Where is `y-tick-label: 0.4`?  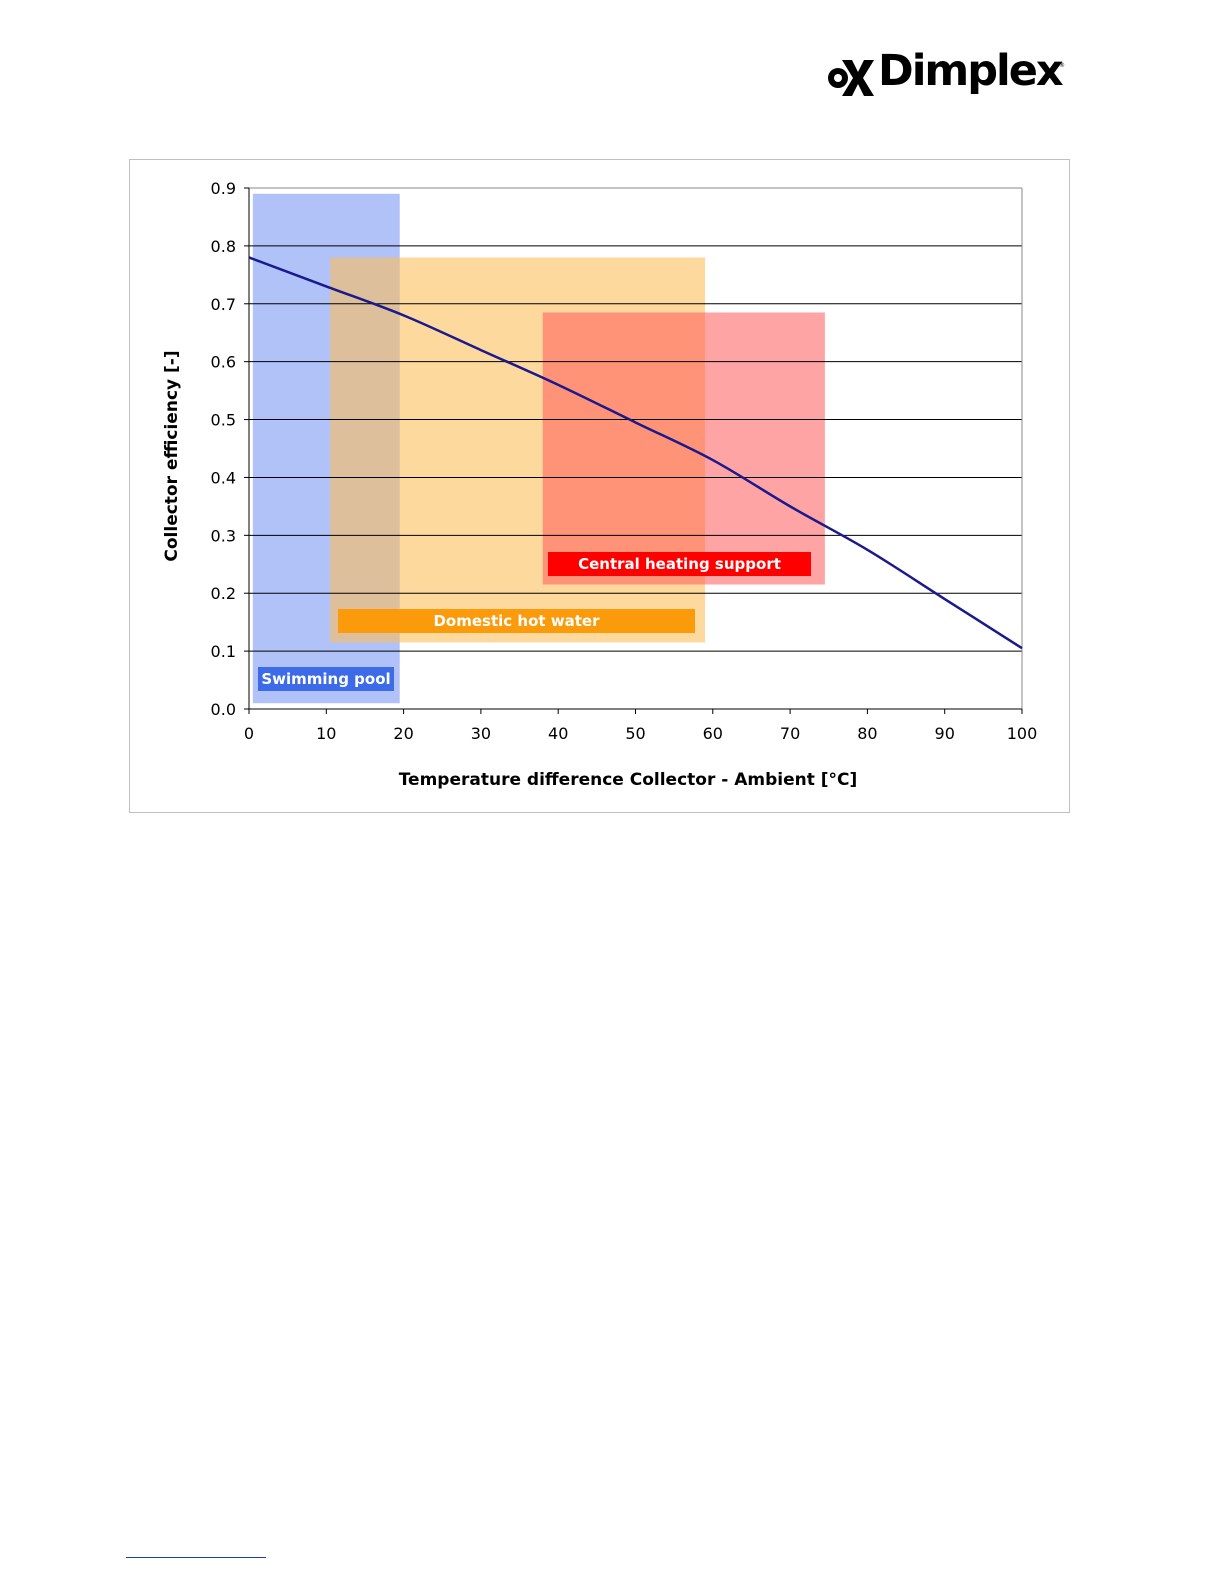 y-tick-label: 0.4 is located at coordinates (223, 477).